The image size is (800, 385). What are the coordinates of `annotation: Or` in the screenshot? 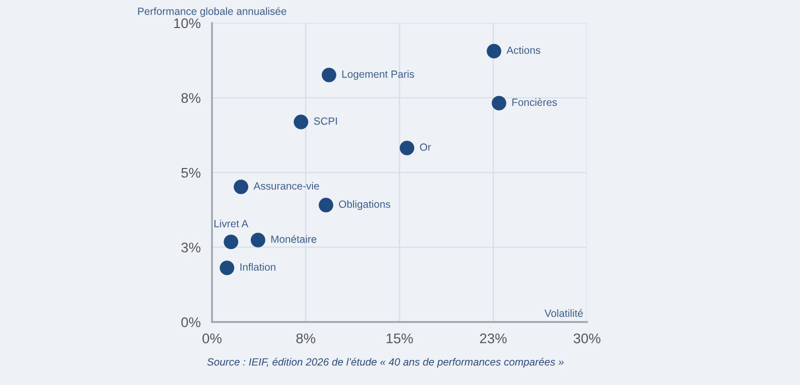 It's located at (425, 147).